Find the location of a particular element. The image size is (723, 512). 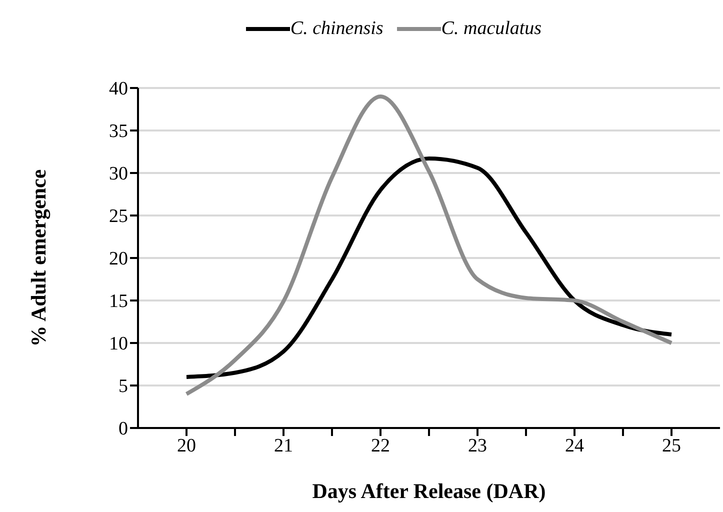

y-tick-label: 30 is located at coordinates (118, 174).